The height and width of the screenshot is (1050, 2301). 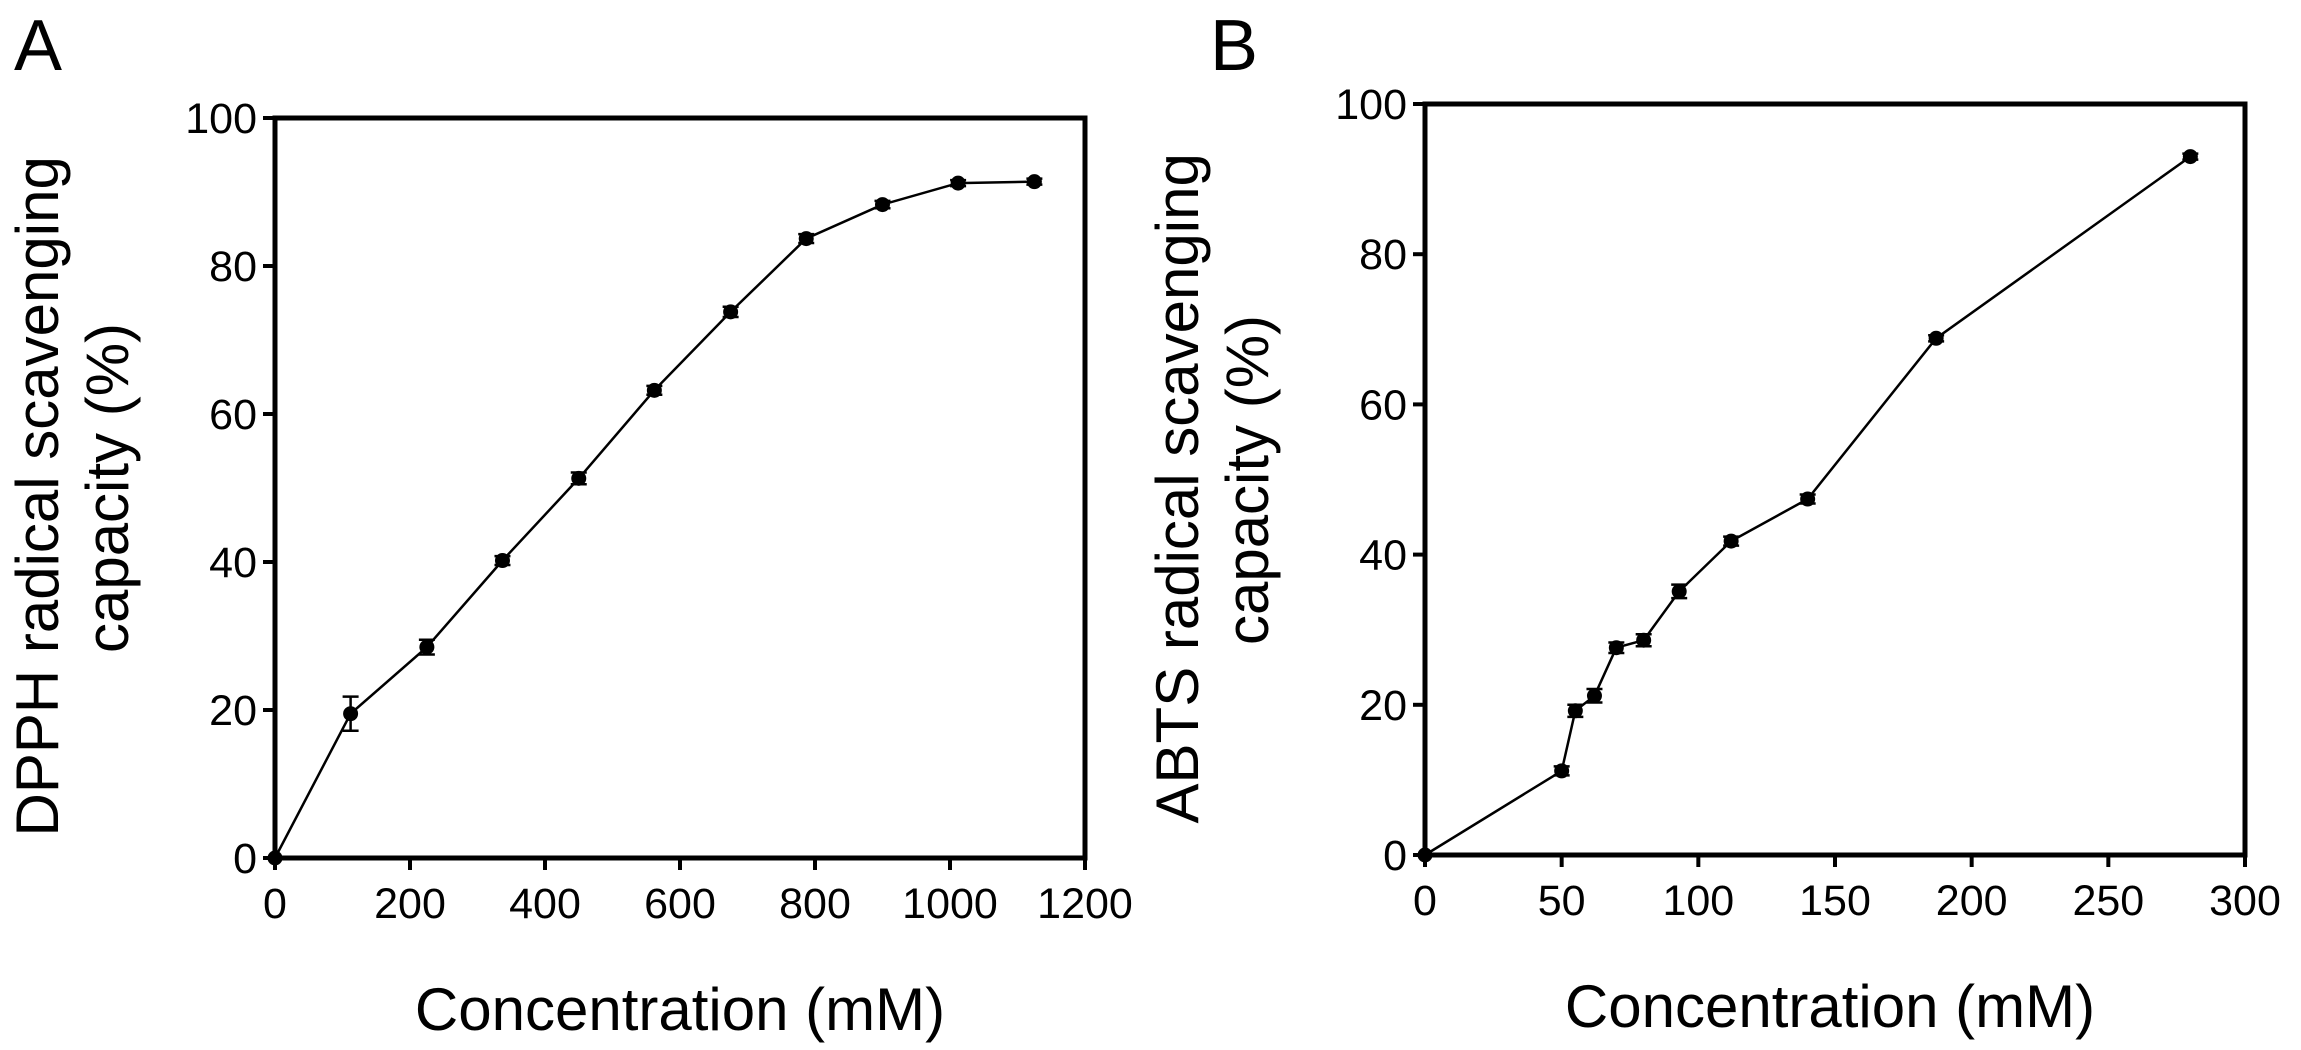 What do you see at coordinates (1085, 904) in the screenshot?
I see `panel-a-x-tick-label: 1200` at bounding box center [1085, 904].